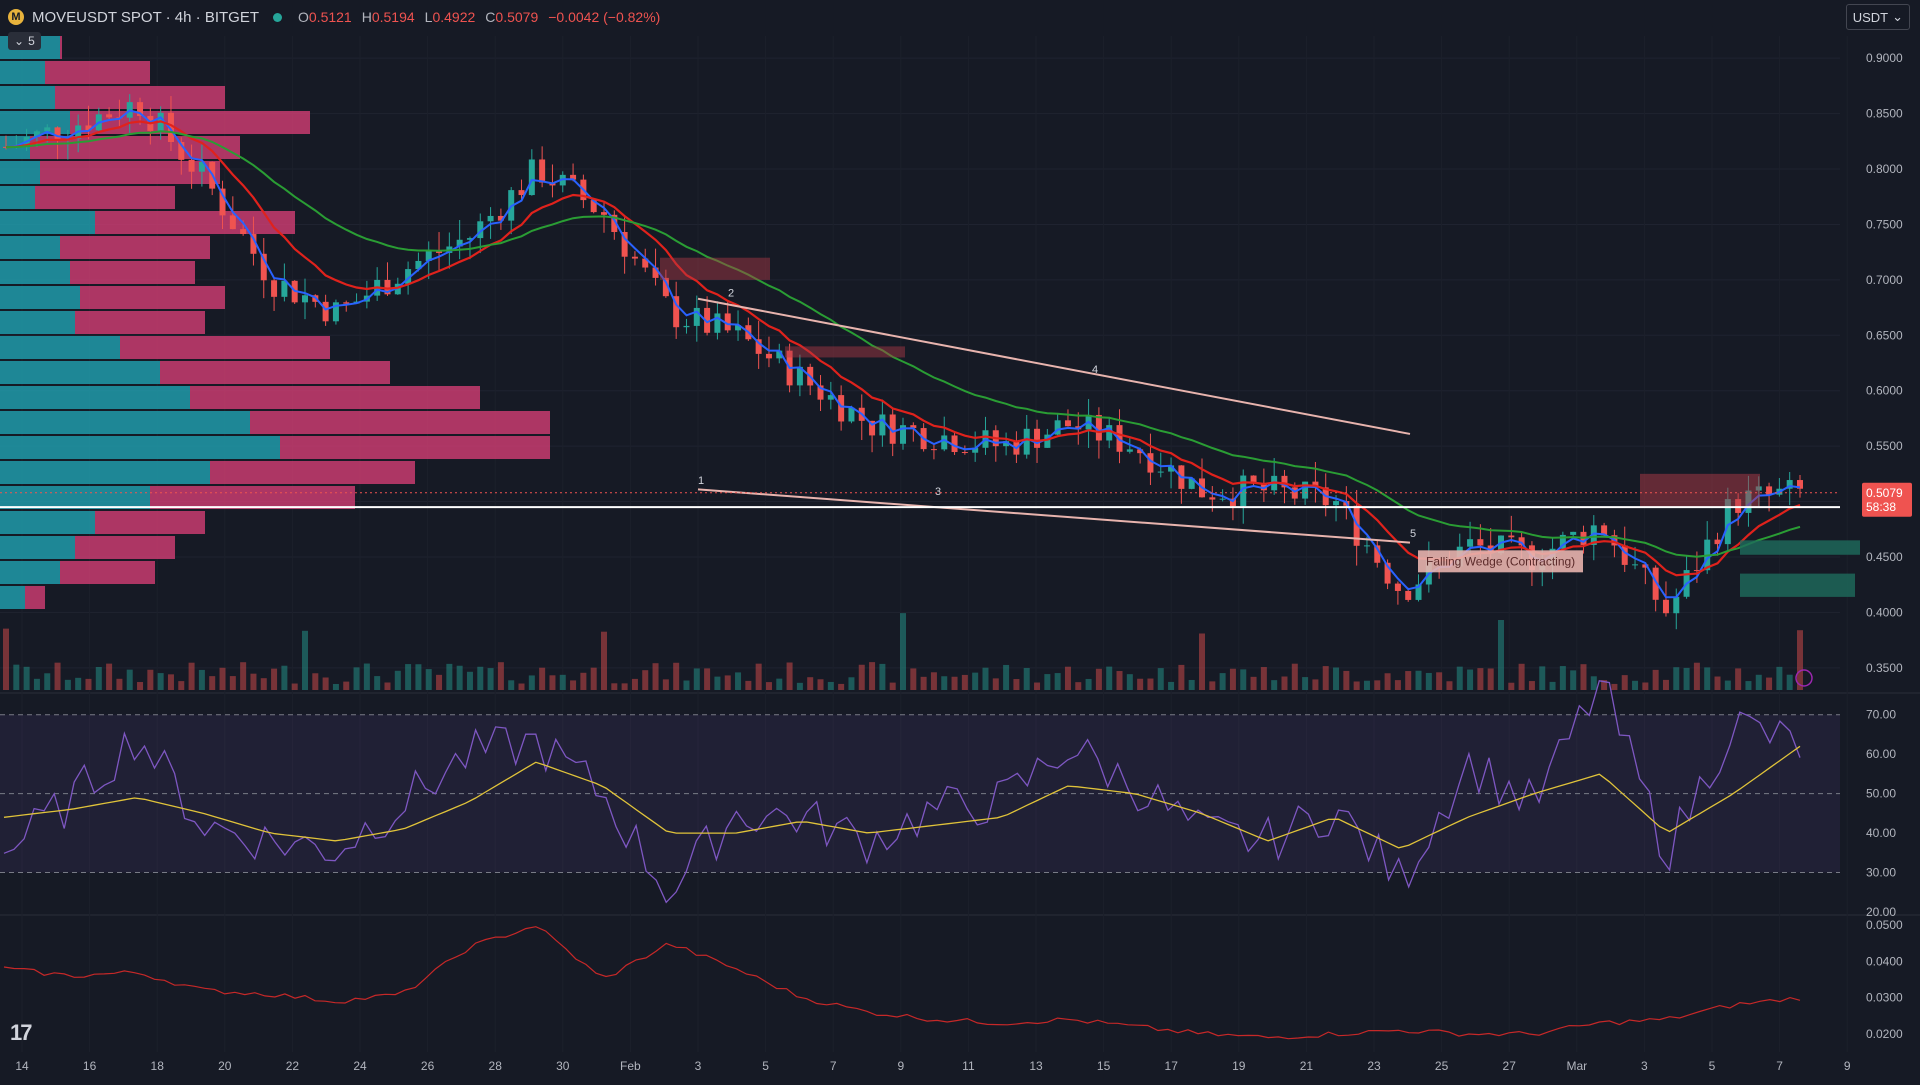  What do you see at coordinates (1307, 1066) in the screenshot?
I see `time-axis-label: 21` at bounding box center [1307, 1066].